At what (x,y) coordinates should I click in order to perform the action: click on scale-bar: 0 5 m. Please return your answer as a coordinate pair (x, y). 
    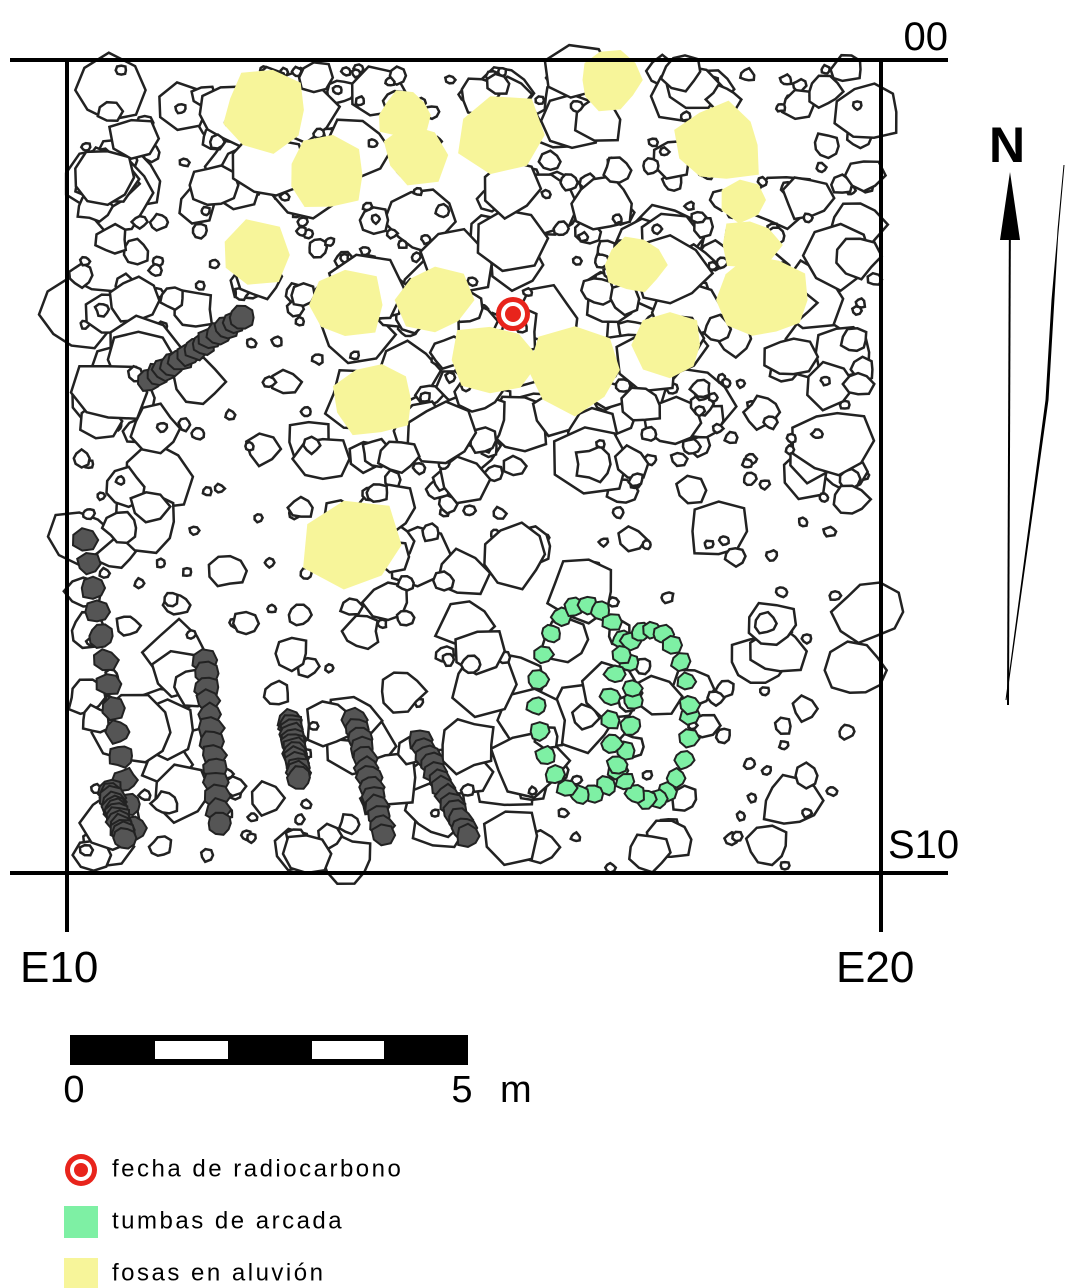
    Looking at the image, I should click on (297, 1073).